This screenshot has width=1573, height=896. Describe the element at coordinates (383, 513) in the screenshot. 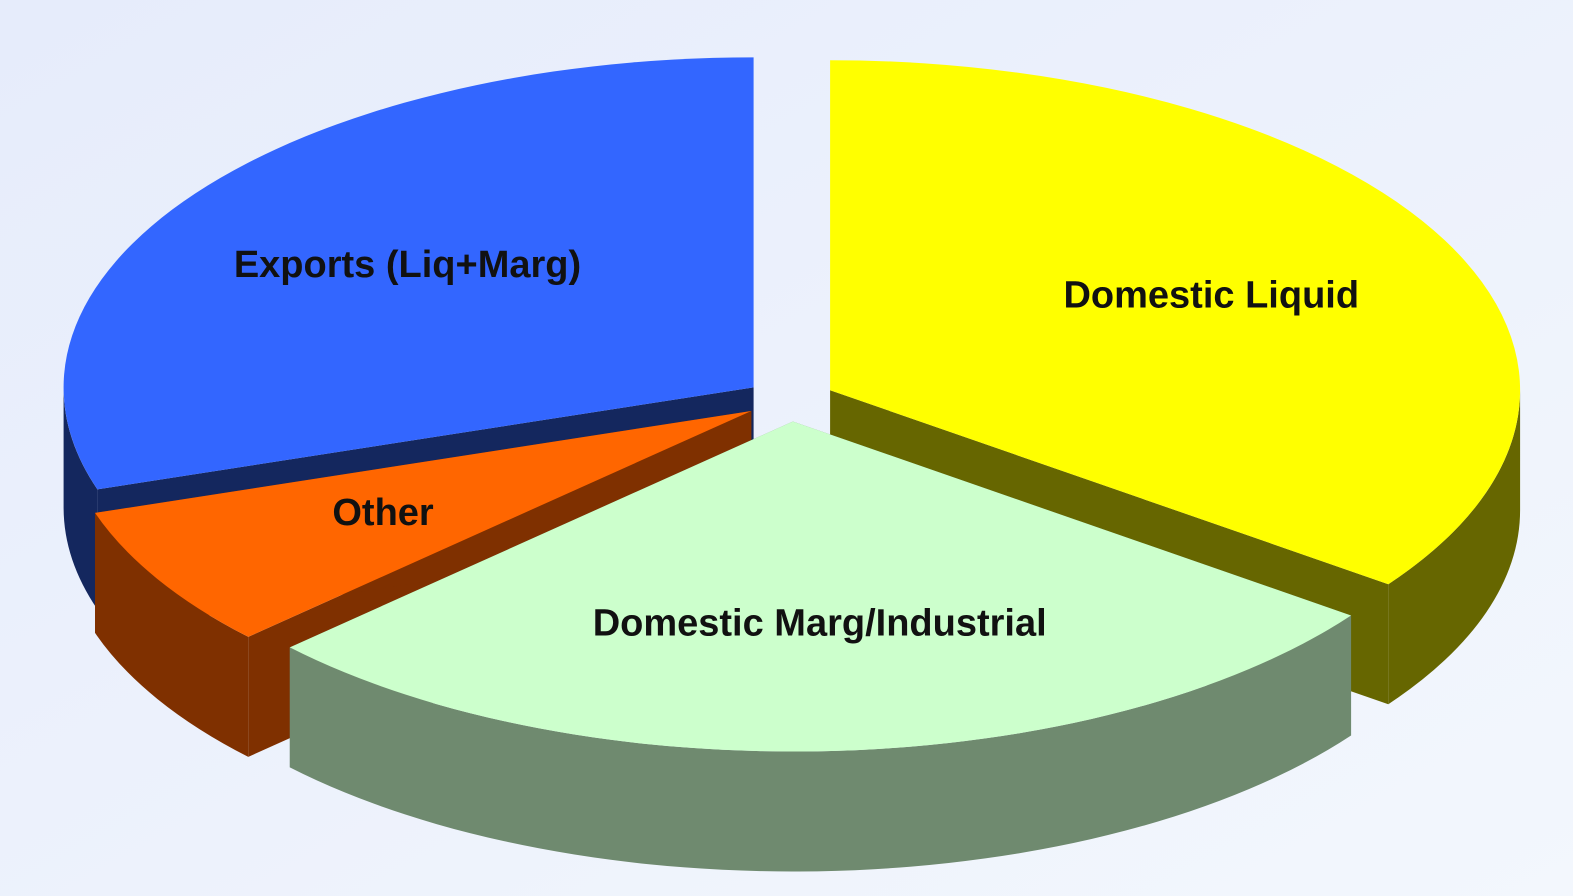

I see `slice-label: Other` at that location.